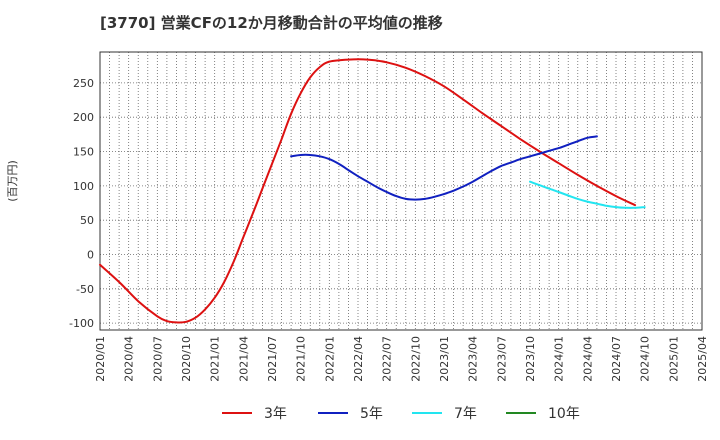 This screenshot has height=440, width=720. What do you see at coordinates (215, 359) in the screenshot?
I see `x-tick-label: 2021/01` at bounding box center [215, 359].